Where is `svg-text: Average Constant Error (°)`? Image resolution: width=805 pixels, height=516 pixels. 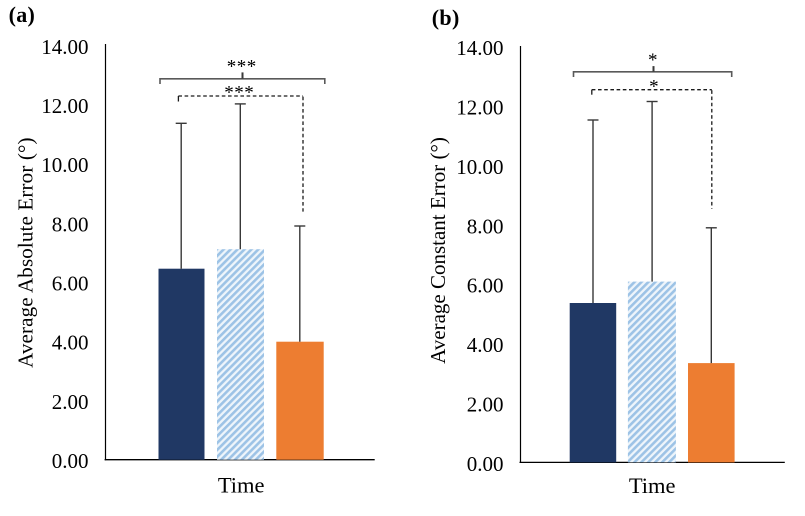 svg-text: Average Constant Error (°) is located at coordinates (438, 250).